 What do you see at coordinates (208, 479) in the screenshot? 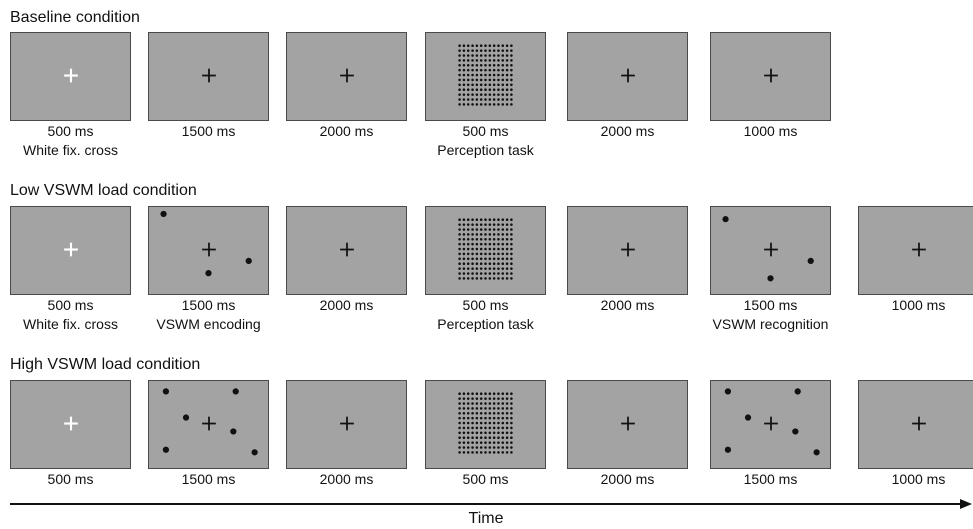
I see `duration-label: 1500 ms` at bounding box center [208, 479].